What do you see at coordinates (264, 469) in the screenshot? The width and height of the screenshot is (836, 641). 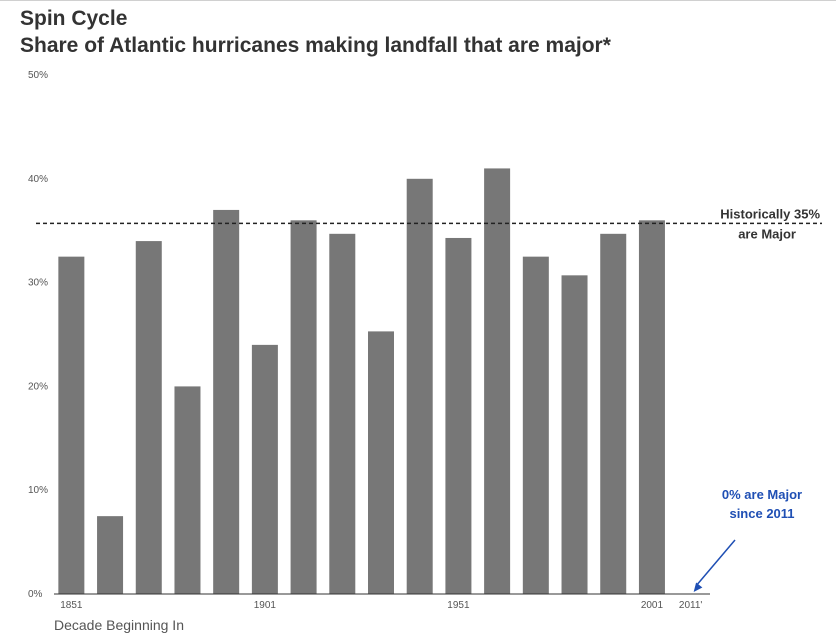 I see `bar-1901` at bounding box center [264, 469].